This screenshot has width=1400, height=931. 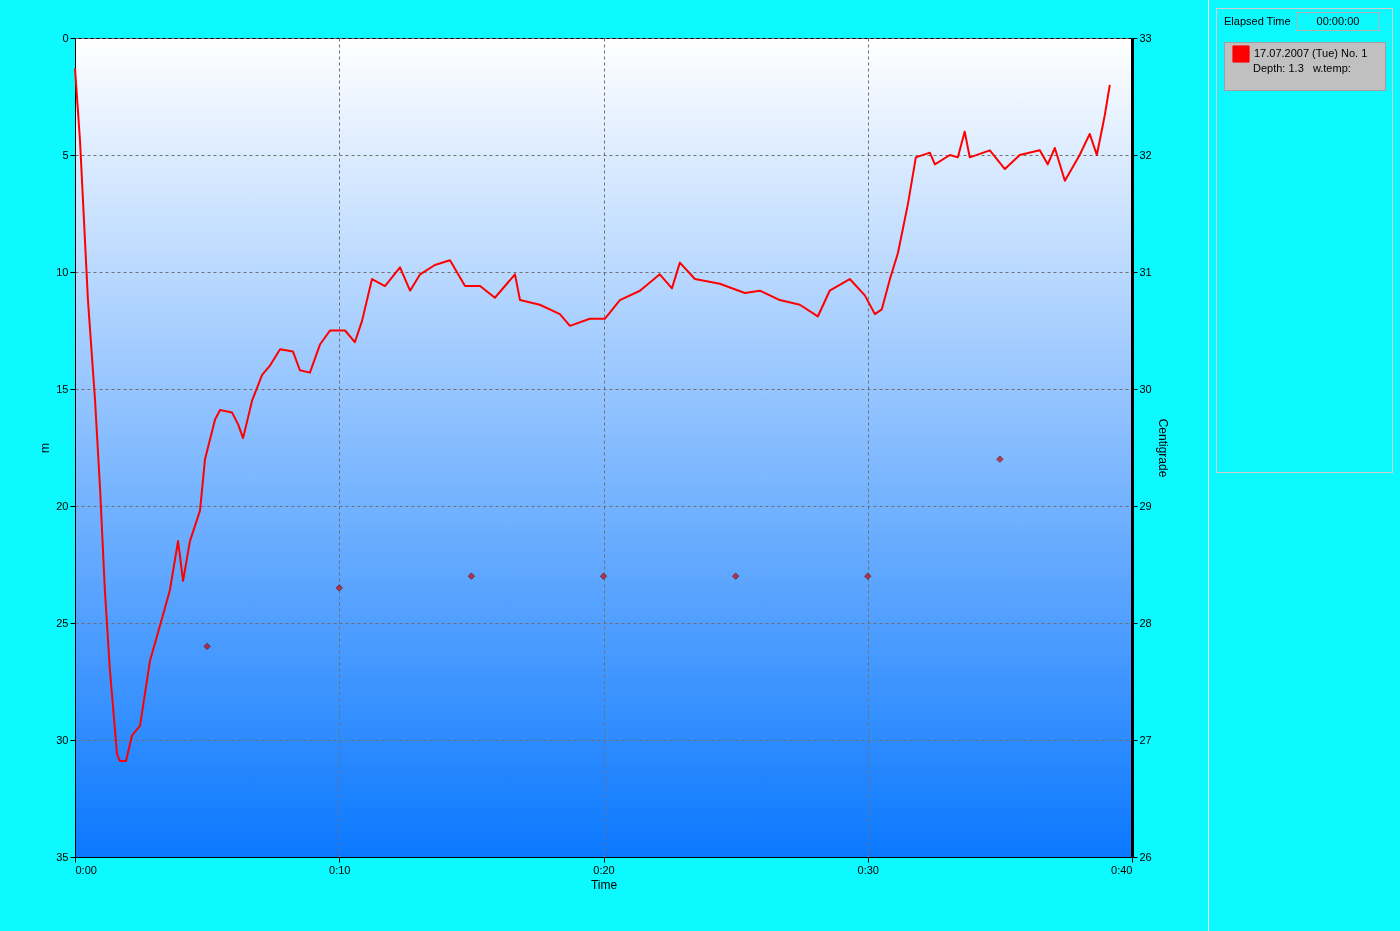 What do you see at coordinates (1145, 271) in the screenshot?
I see `y2-tick-label: 31` at bounding box center [1145, 271].